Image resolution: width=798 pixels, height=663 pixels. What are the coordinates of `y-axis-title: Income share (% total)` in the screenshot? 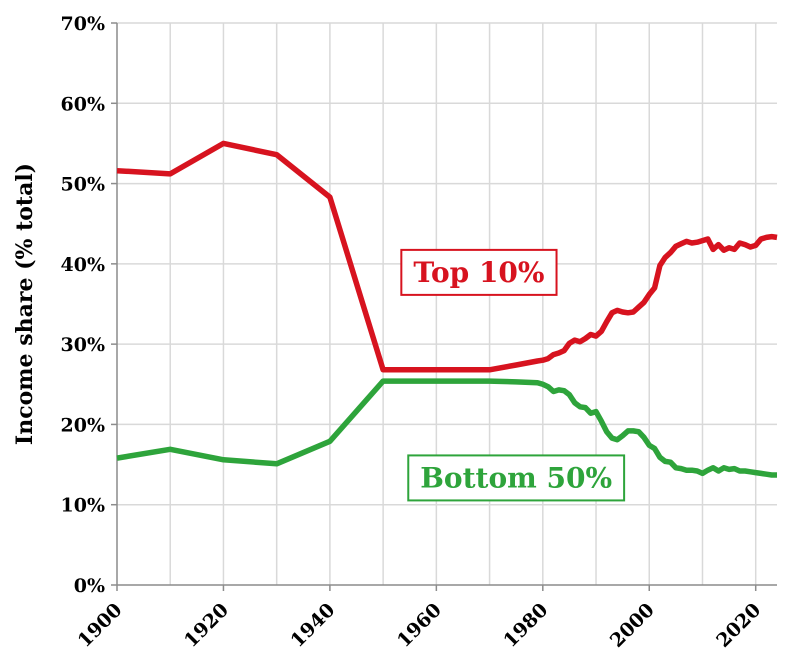 It's located at (25, 304).